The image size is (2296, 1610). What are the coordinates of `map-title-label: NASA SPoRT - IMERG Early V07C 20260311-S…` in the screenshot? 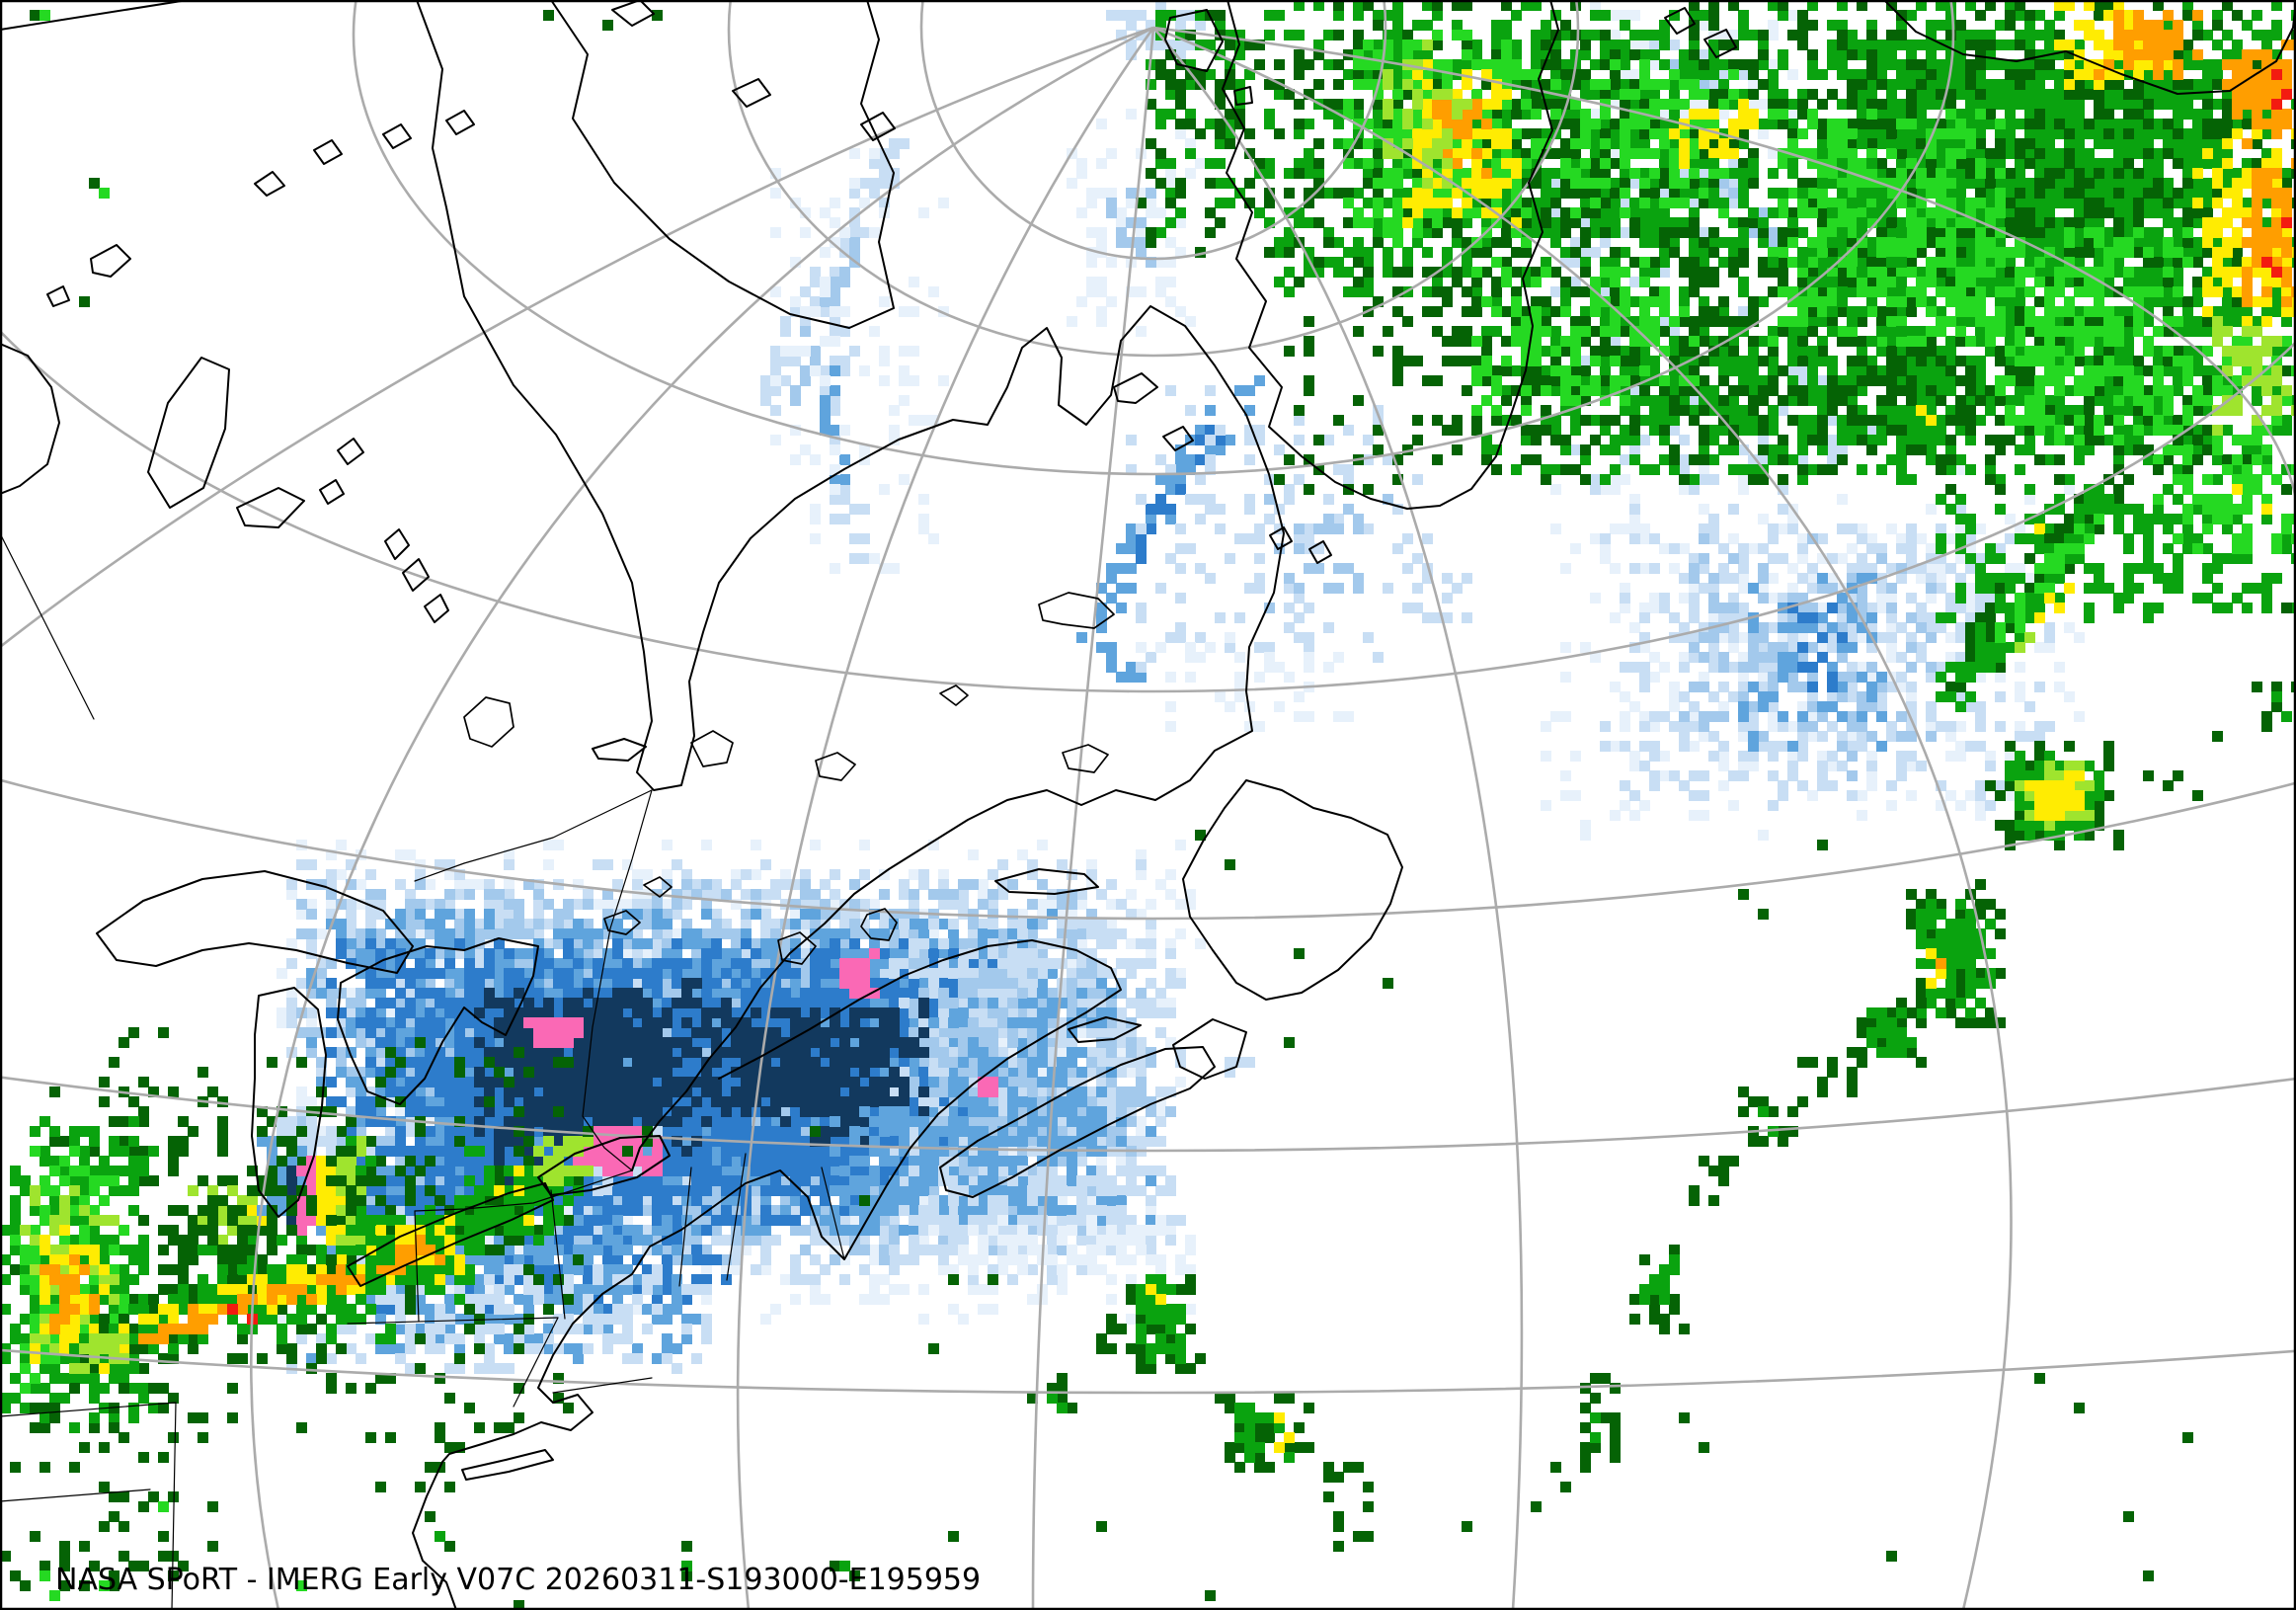 It's located at (519, 1580).